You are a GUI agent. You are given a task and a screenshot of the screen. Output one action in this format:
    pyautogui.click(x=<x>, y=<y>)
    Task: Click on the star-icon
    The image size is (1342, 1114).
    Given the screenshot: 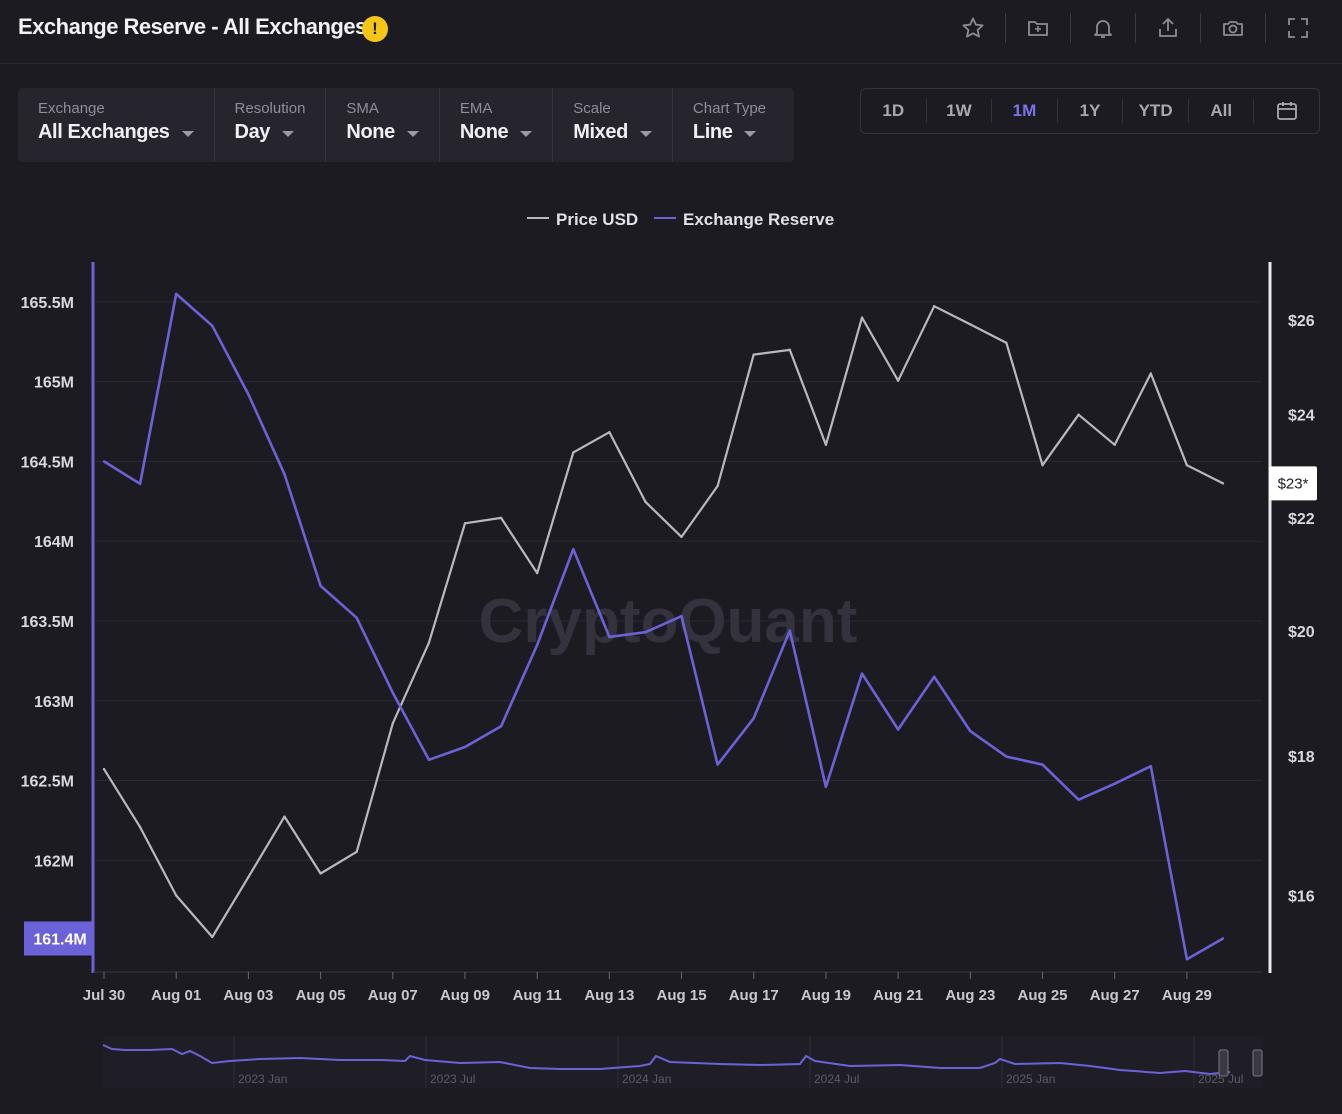 What is the action you would take?
    pyautogui.click(x=973, y=28)
    